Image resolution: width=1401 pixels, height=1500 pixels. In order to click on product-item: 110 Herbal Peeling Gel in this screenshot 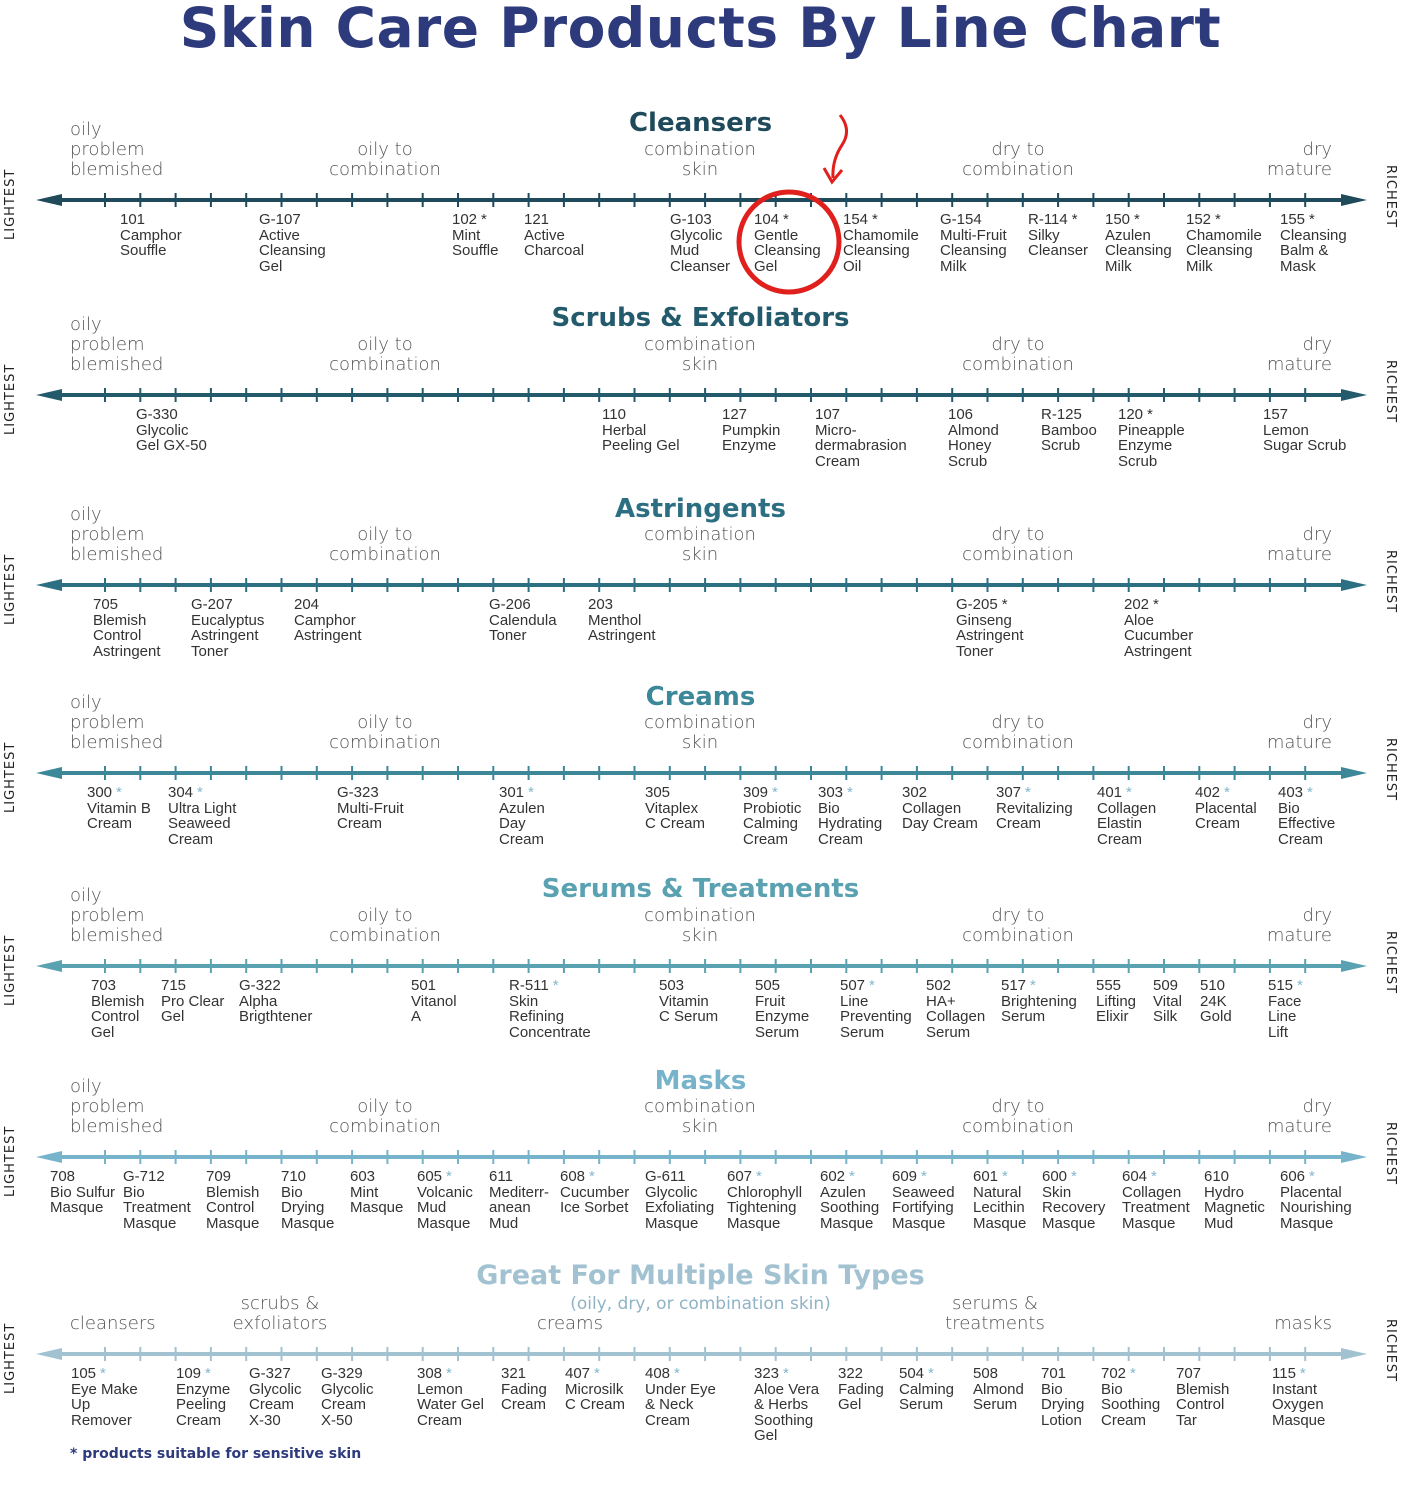, I will do `click(641, 430)`.